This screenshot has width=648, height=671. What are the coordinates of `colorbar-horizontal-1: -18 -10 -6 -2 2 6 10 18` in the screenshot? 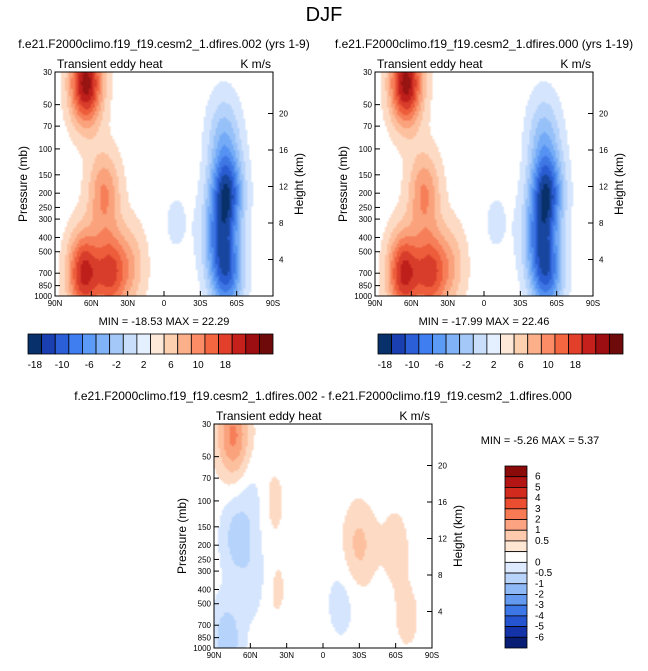 It's located at (501, 352).